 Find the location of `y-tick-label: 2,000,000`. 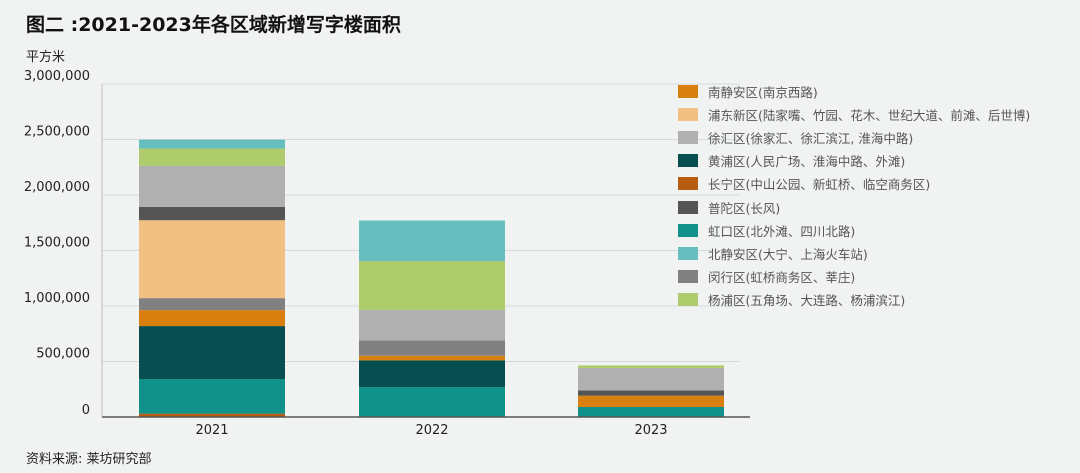

y-tick-label: 2,000,000 is located at coordinates (57, 187).